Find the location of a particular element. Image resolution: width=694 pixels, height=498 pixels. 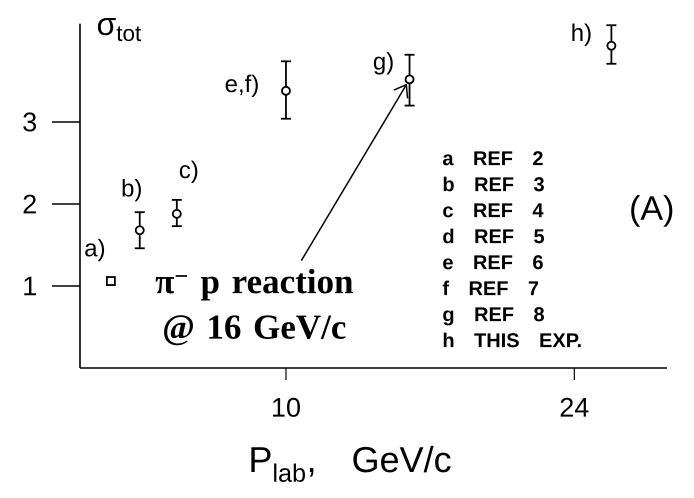

annotation: h) is located at coordinates (581, 35).